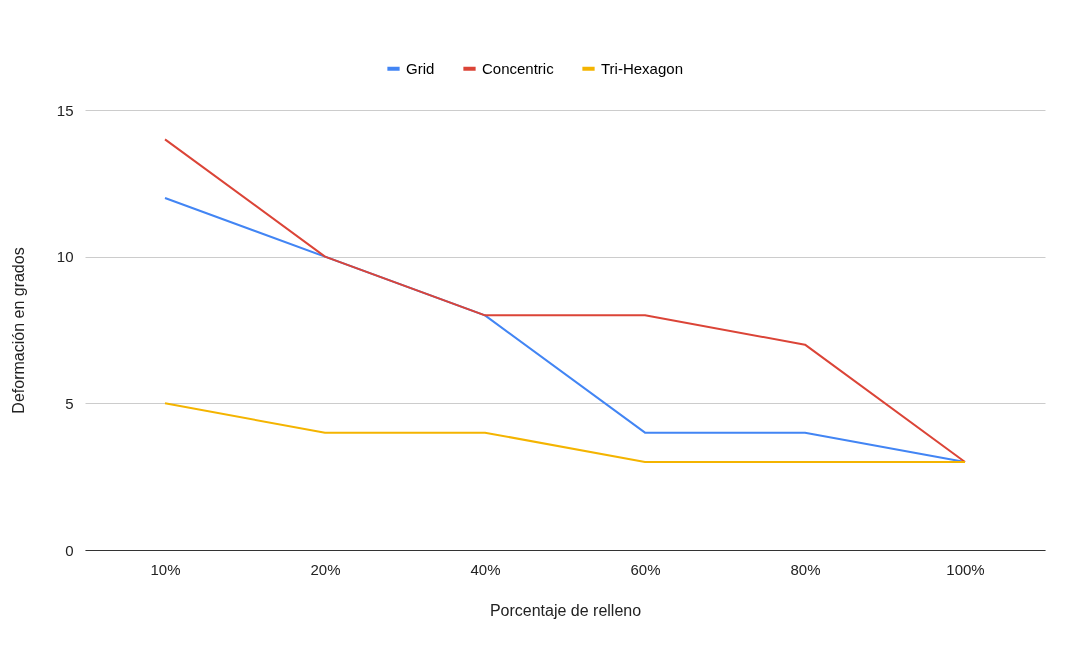  Describe the element at coordinates (645, 569) in the screenshot. I see `x-tick-label: 60%` at that location.